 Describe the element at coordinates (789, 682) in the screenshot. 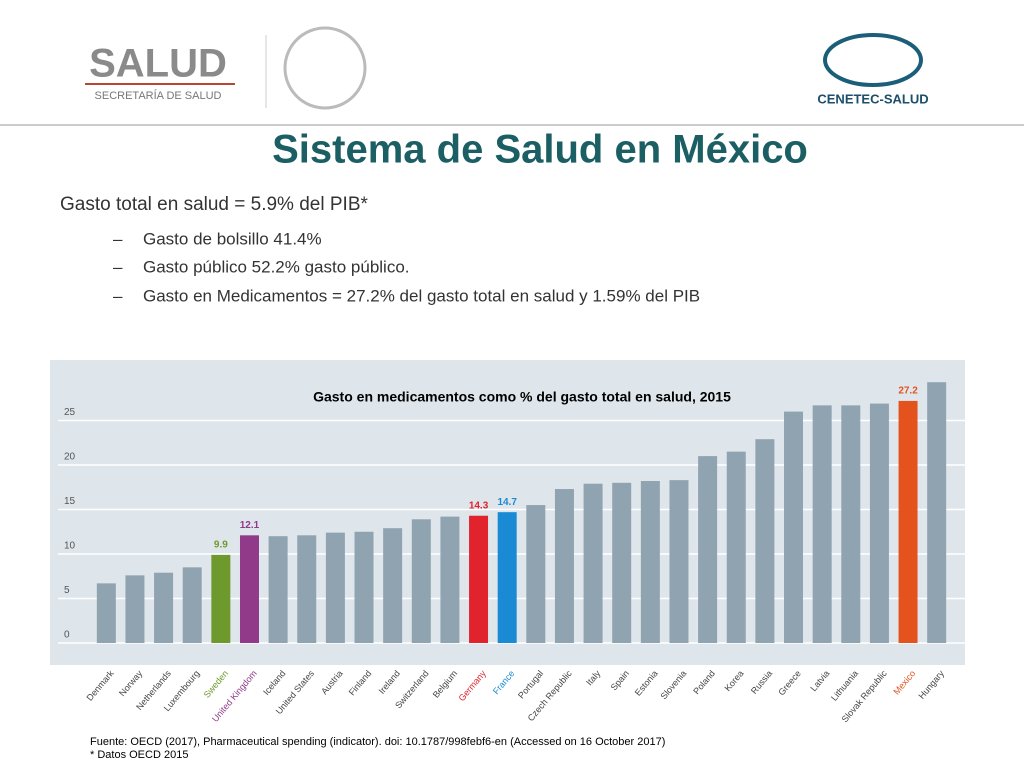

I see `x-tick-label: Greece` at that location.